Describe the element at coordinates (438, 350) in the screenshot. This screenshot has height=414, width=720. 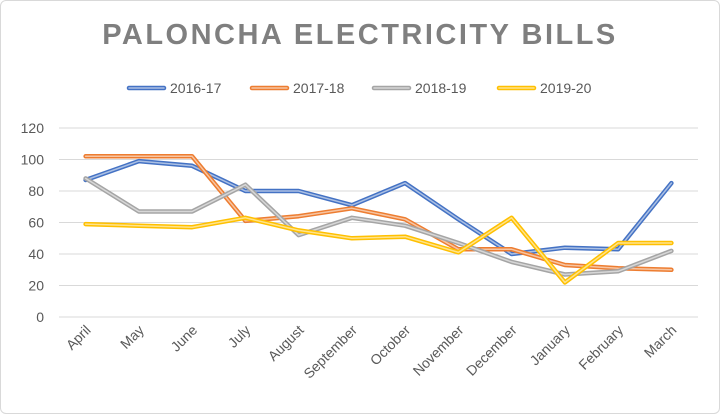
I see `x-tick-label: November` at that location.